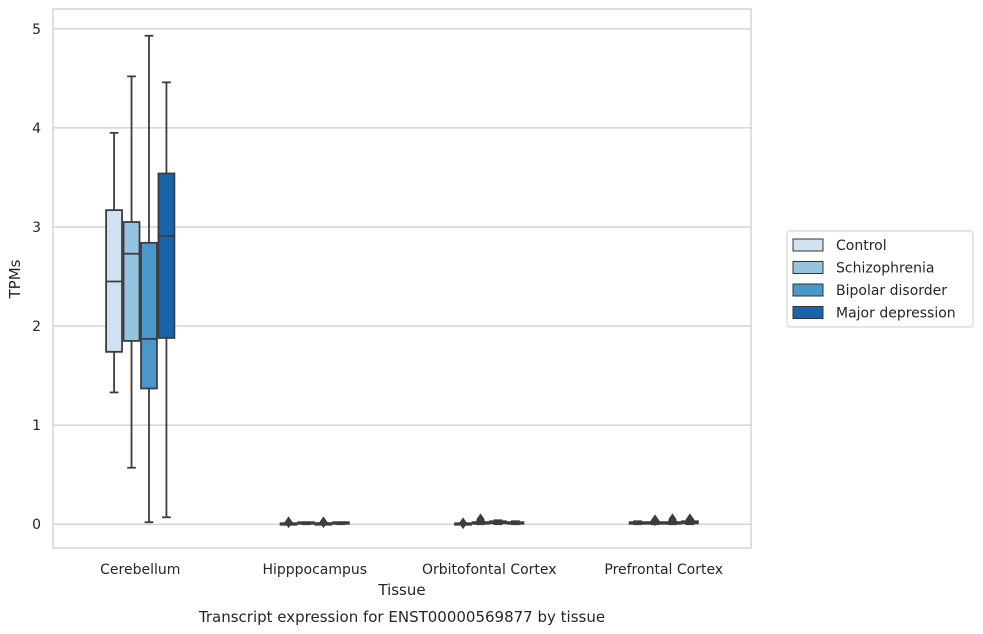  I want to click on legend-label: Control, so click(861, 246).